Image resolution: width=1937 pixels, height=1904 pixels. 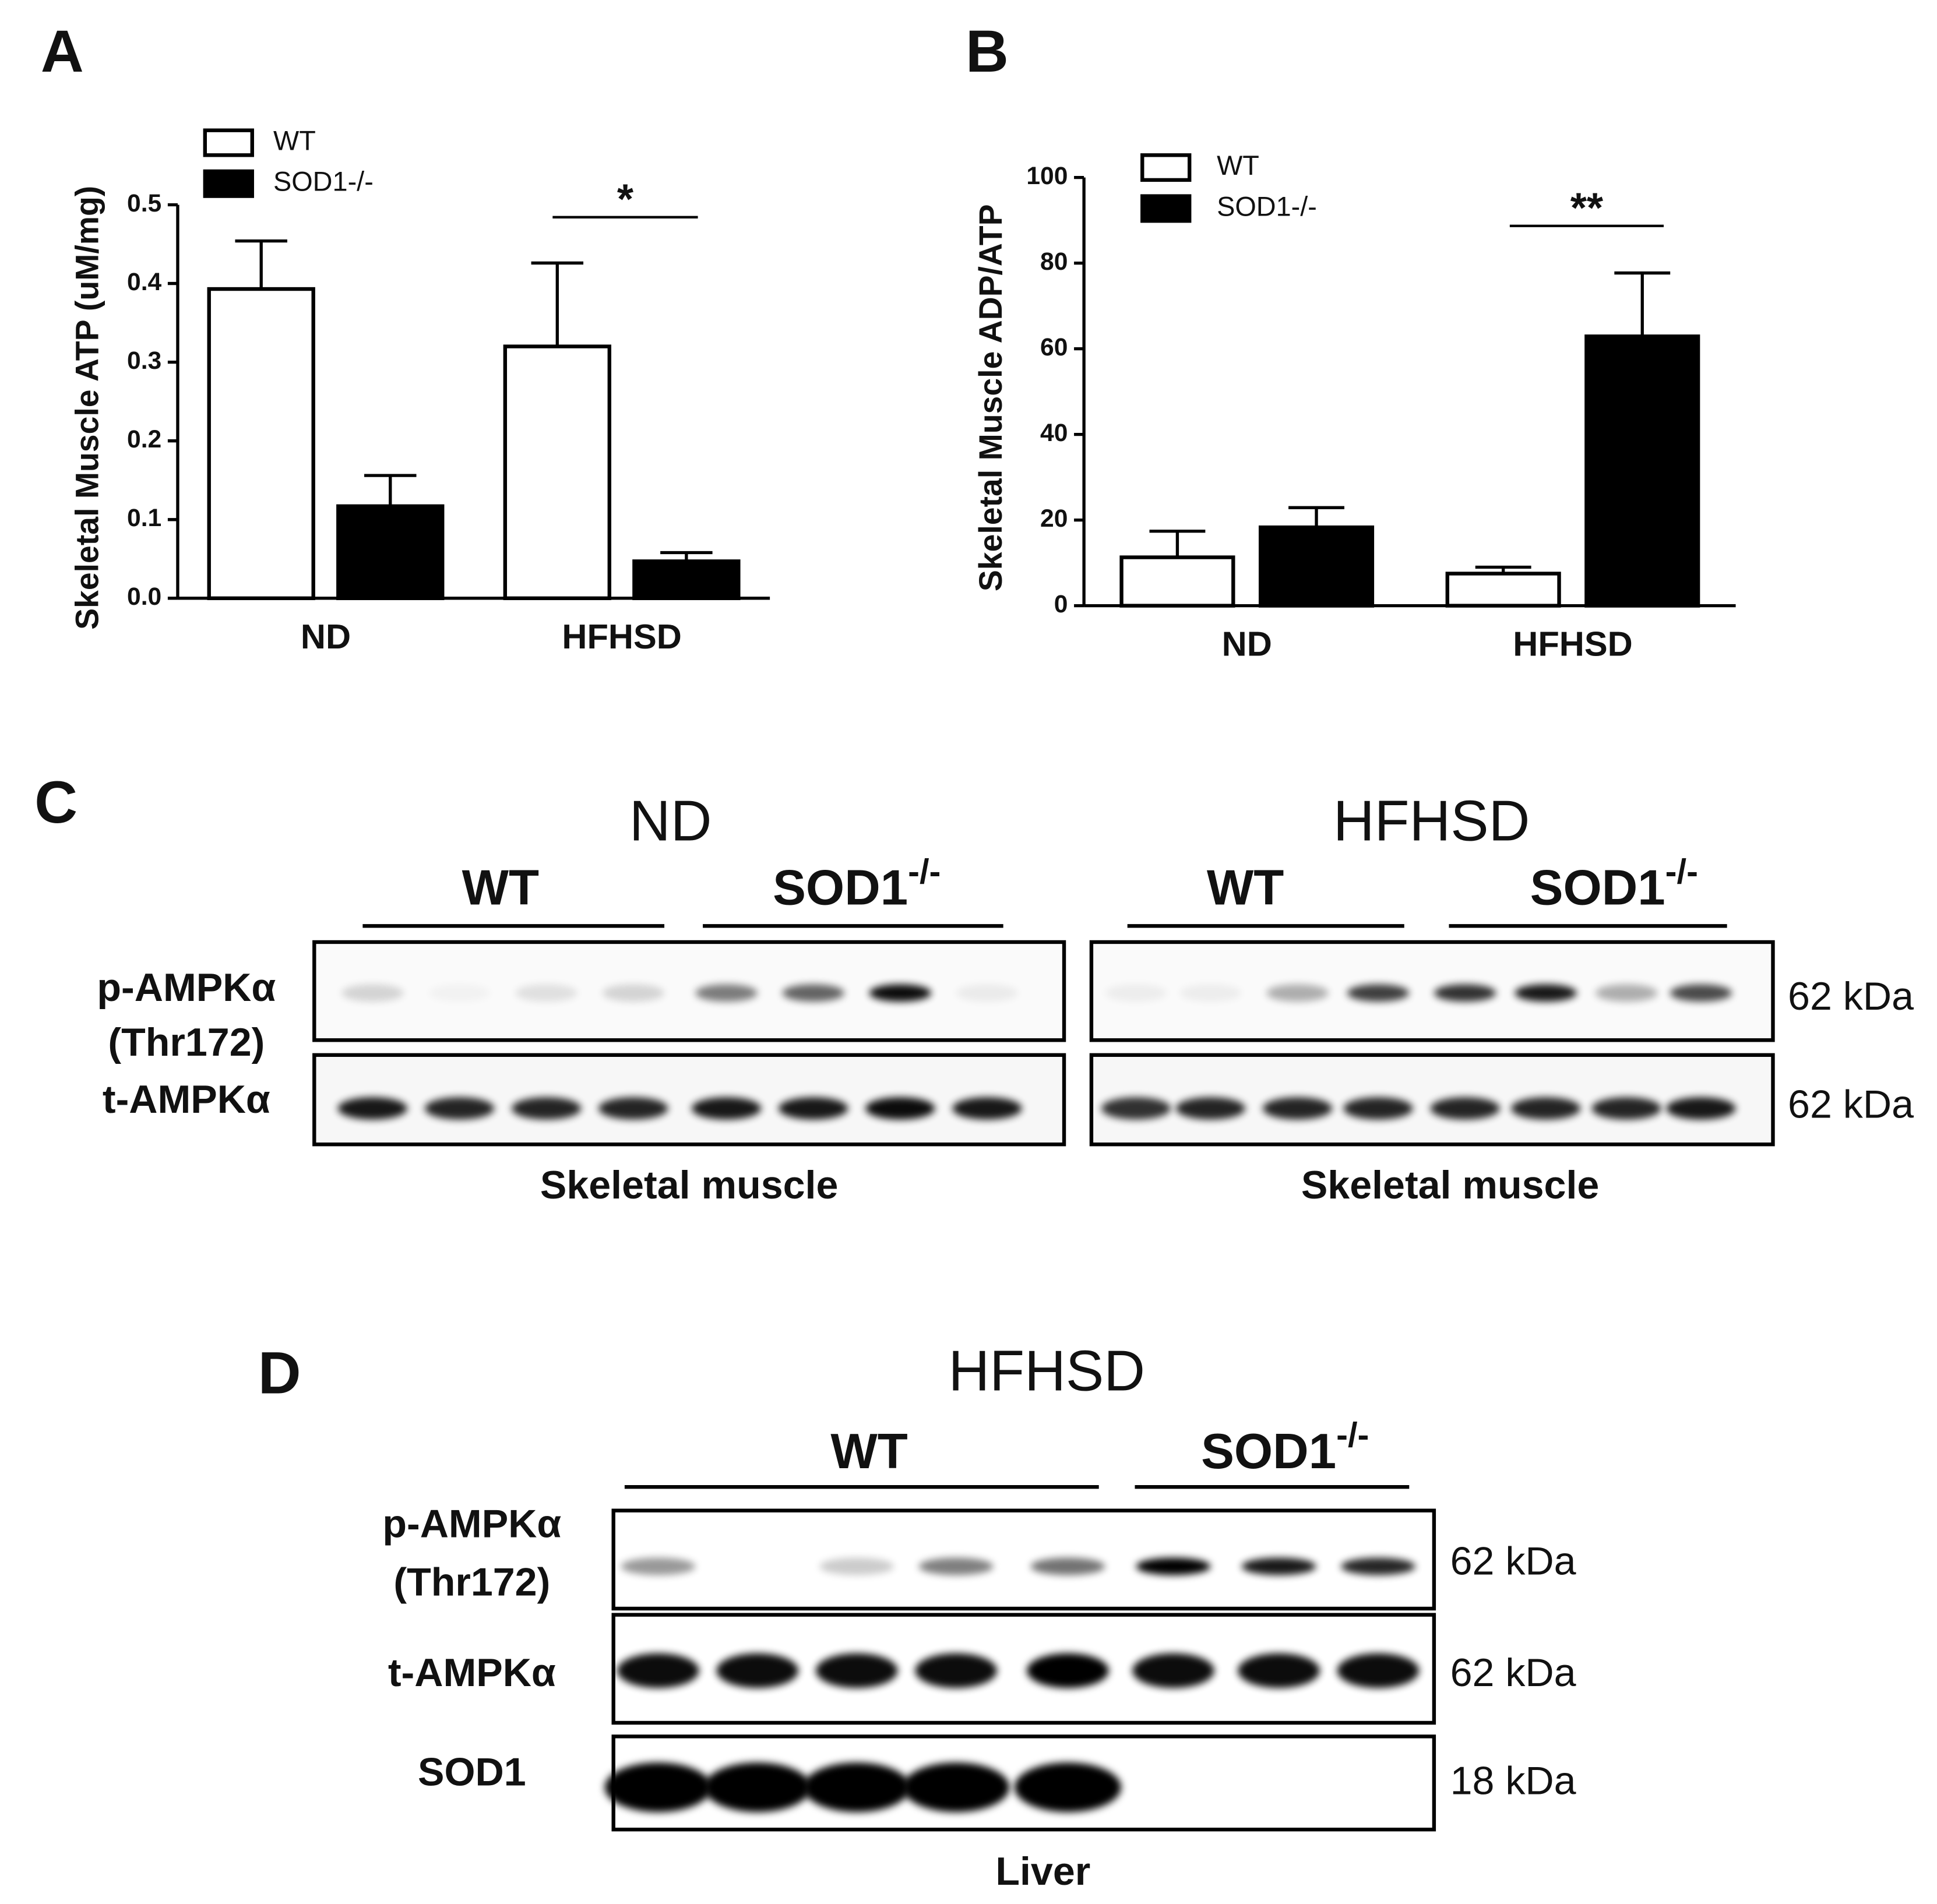 I want to click on row-label: (Thr172), so click(x=186, y=1042).